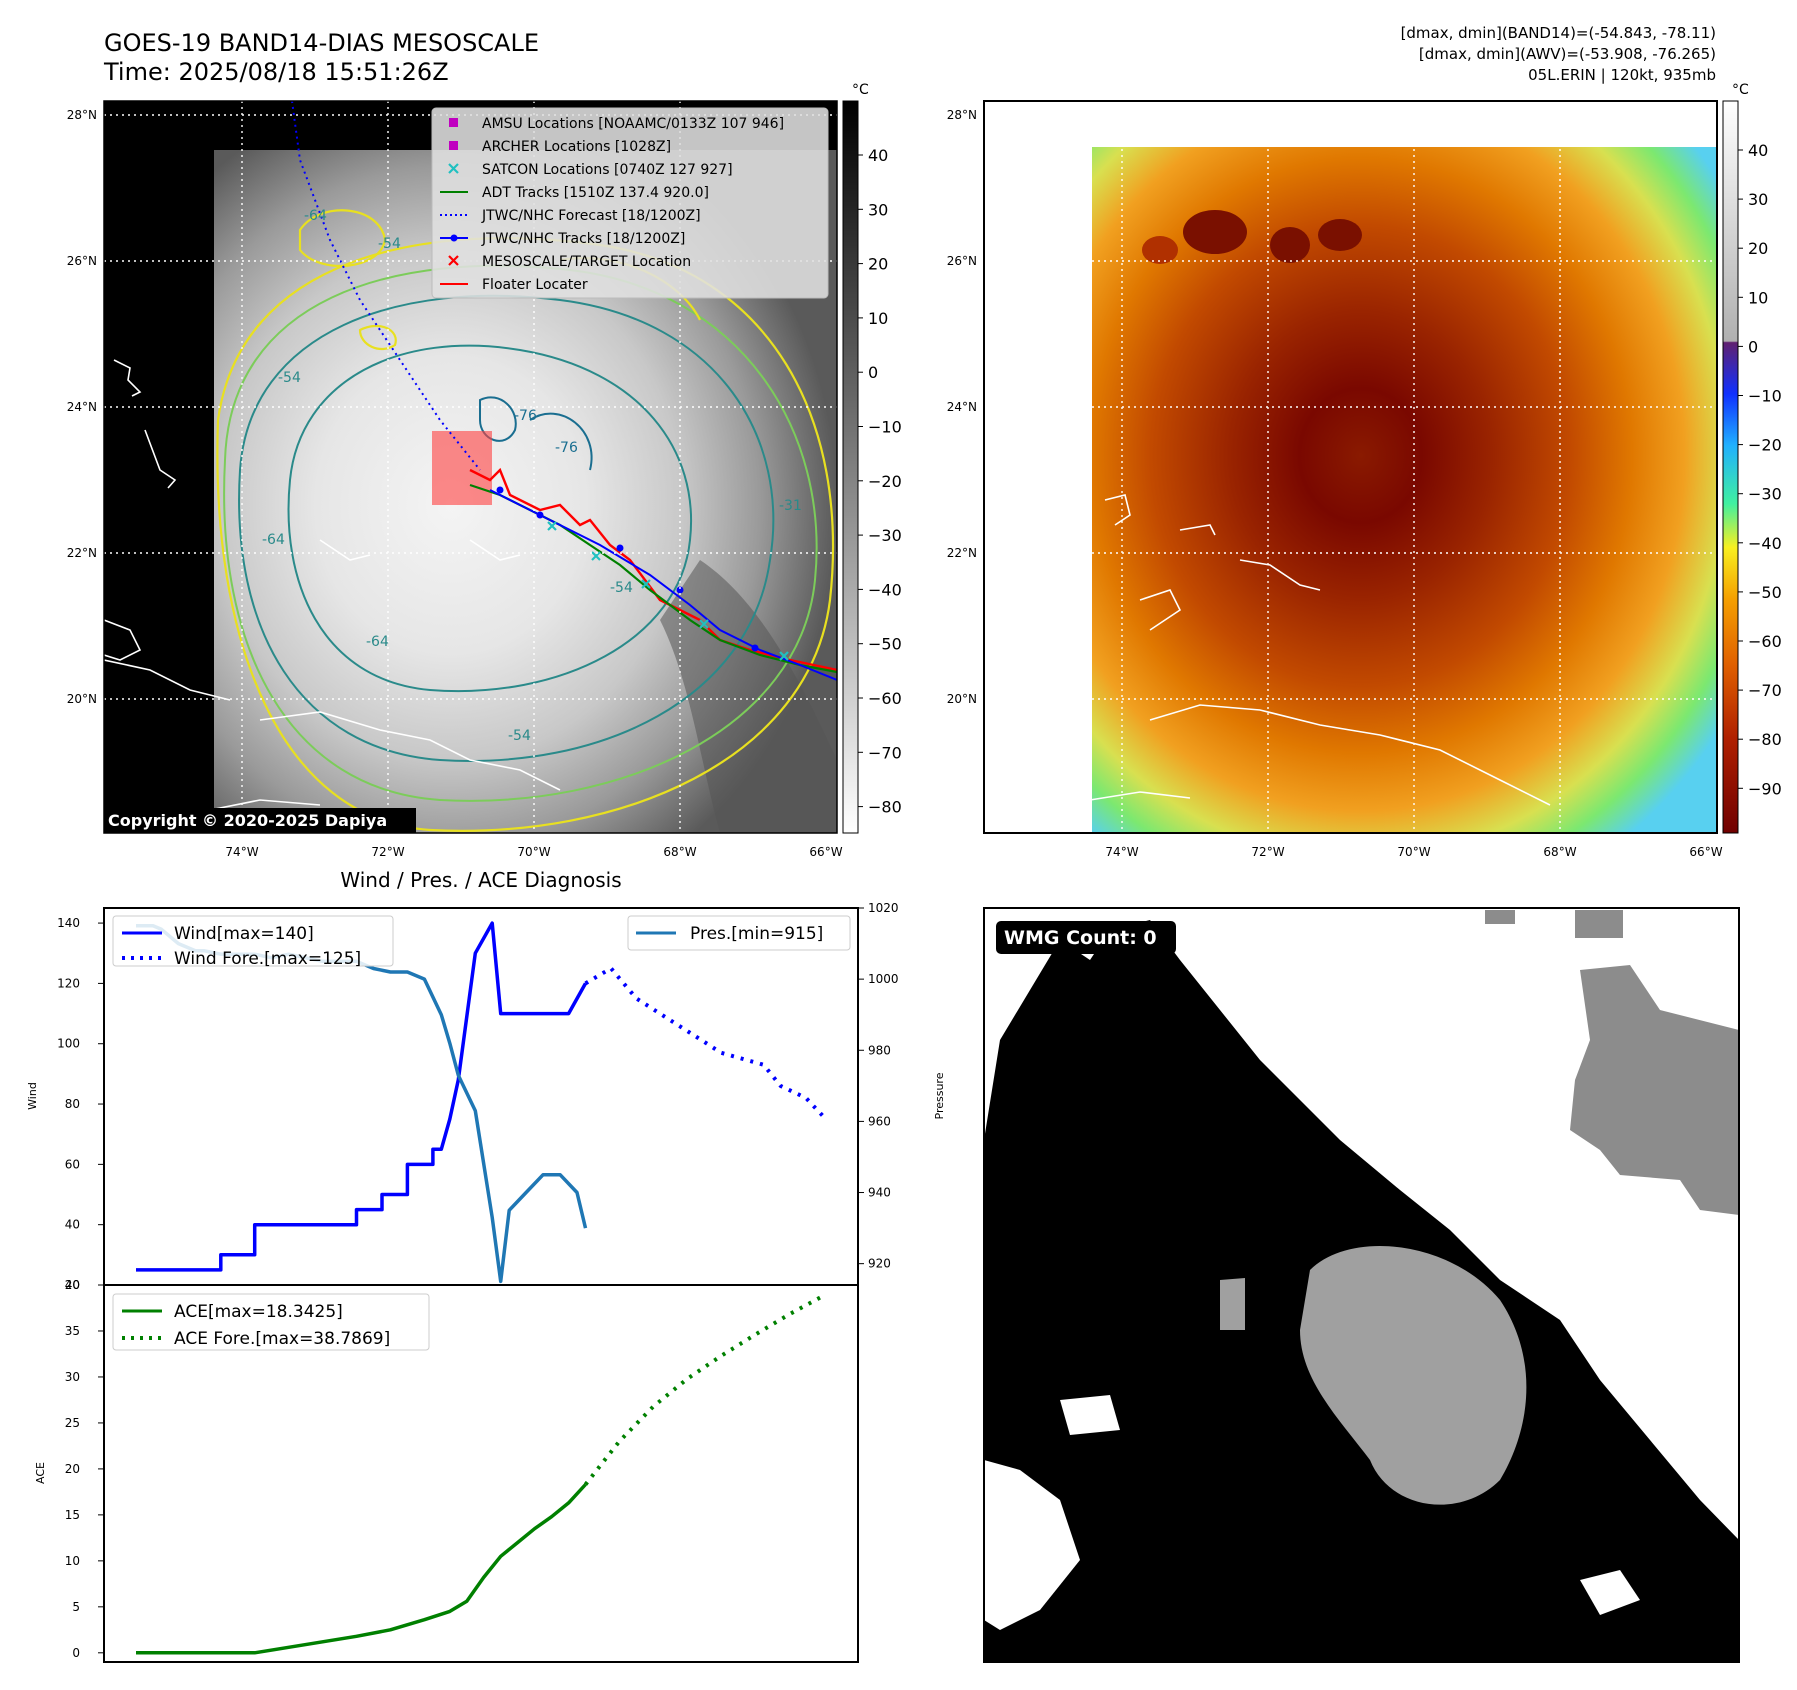 The width and height of the screenshot is (1797, 1690). Describe the element at coordinates (1765, 788) in the screenshot. I see `colorbar-tick-label: −90` at that location.